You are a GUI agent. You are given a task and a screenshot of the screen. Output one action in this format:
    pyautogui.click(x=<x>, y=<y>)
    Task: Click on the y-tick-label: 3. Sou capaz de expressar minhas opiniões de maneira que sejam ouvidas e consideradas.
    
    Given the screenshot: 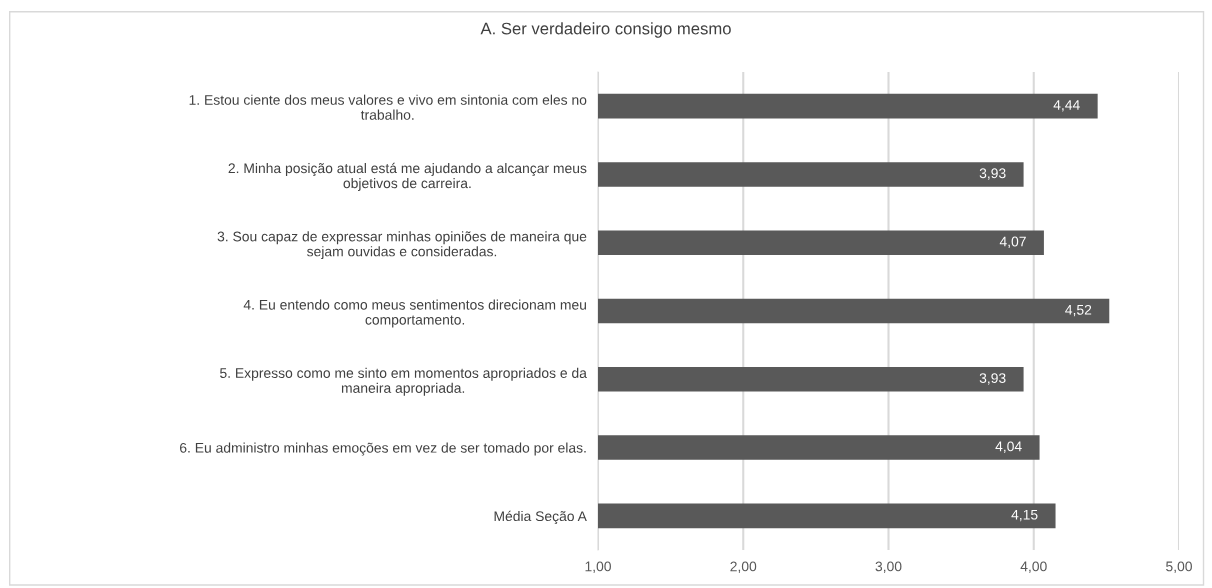 What is the action you would take?
    pyautogui.click(x=402, y=245)
    